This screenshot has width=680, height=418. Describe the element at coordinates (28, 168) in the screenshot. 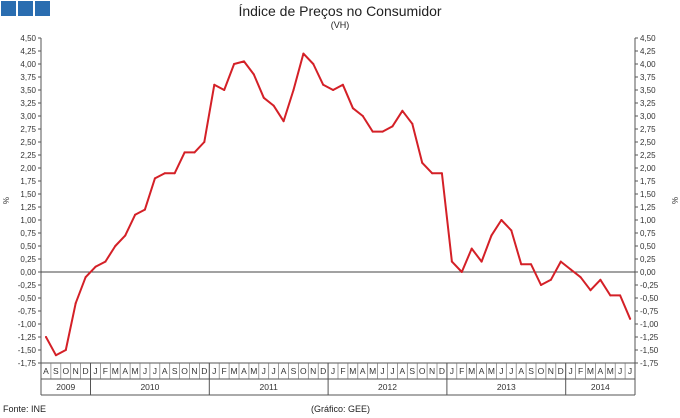

I see `y-tick-label-left: 2,00` at that location.